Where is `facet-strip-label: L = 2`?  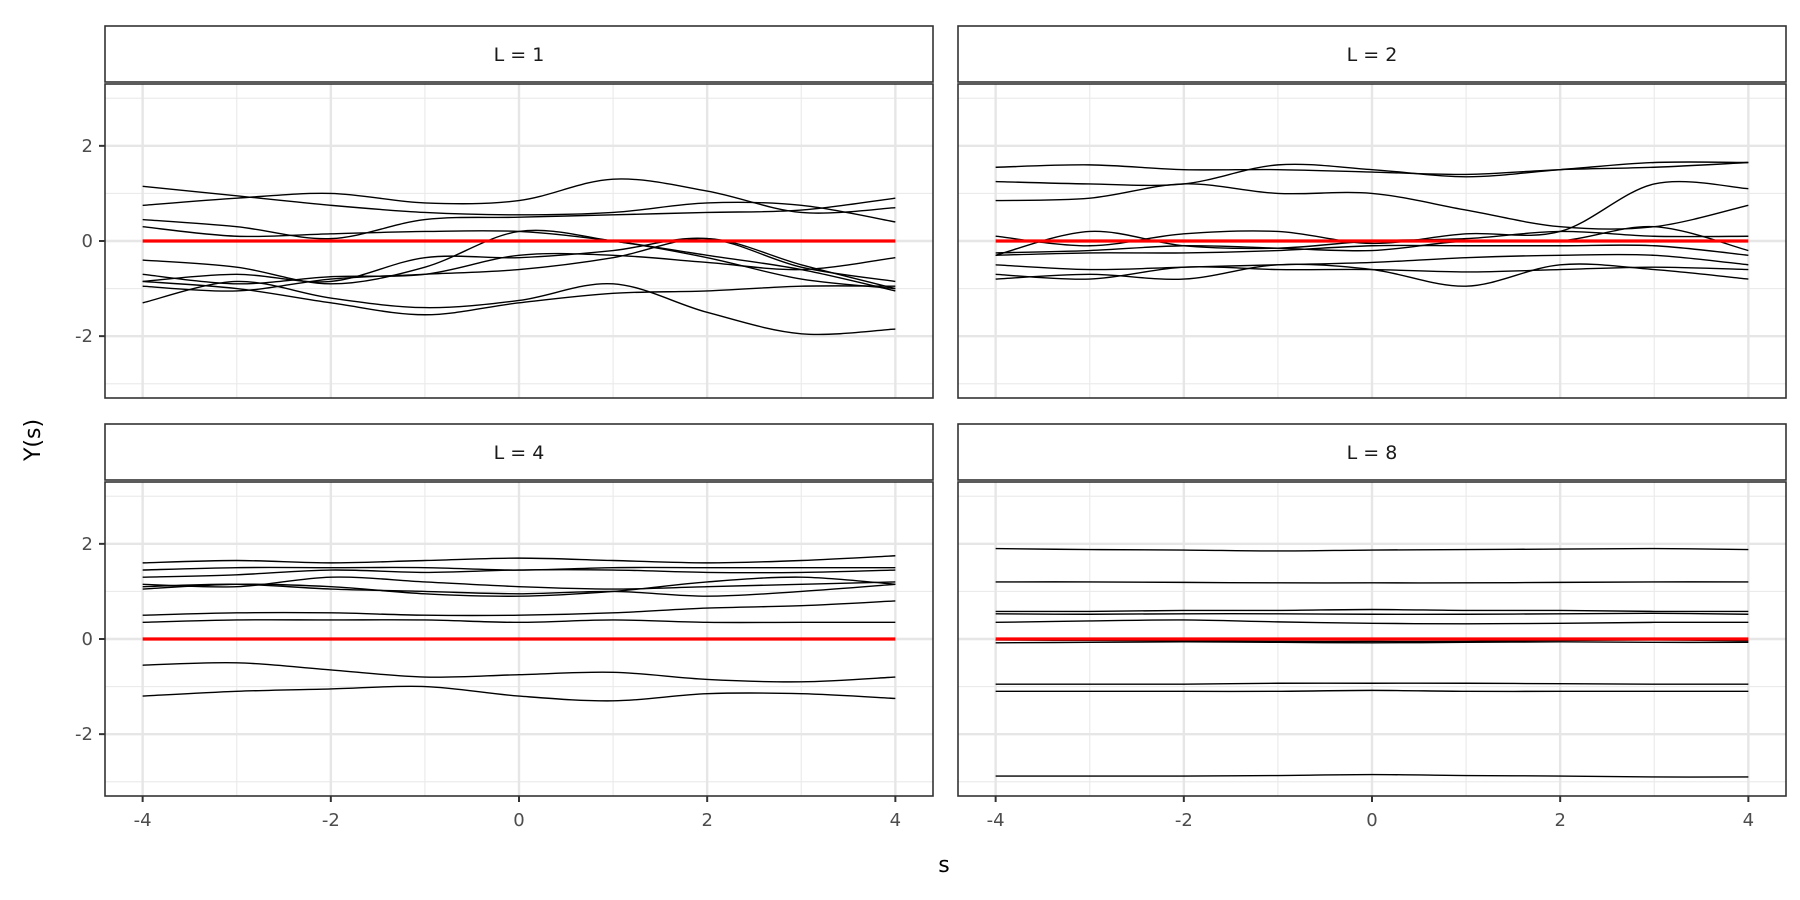
facet-strip-label: L = 2 is located at coordinates (1372, 55).